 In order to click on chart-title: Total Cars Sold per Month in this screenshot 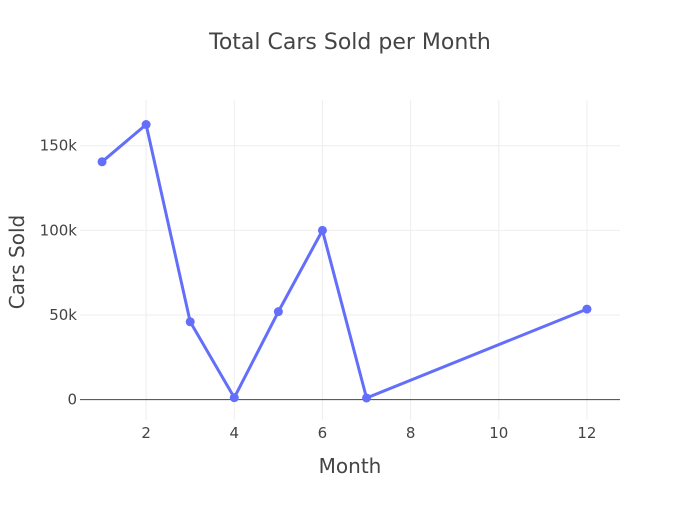, I will do `click(349, 42)`.